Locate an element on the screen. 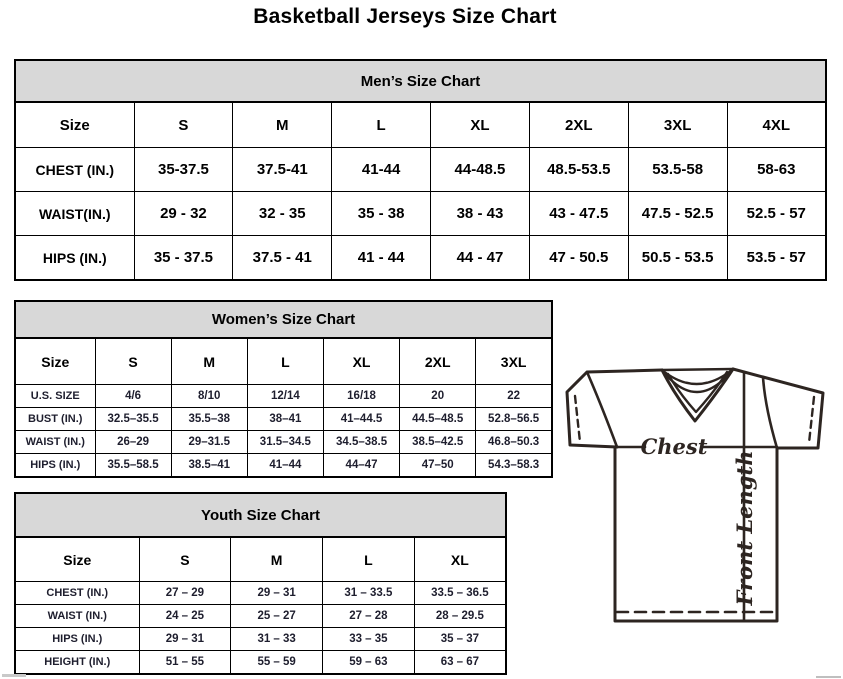  vneck-outer is located at coordinates (697, 395).